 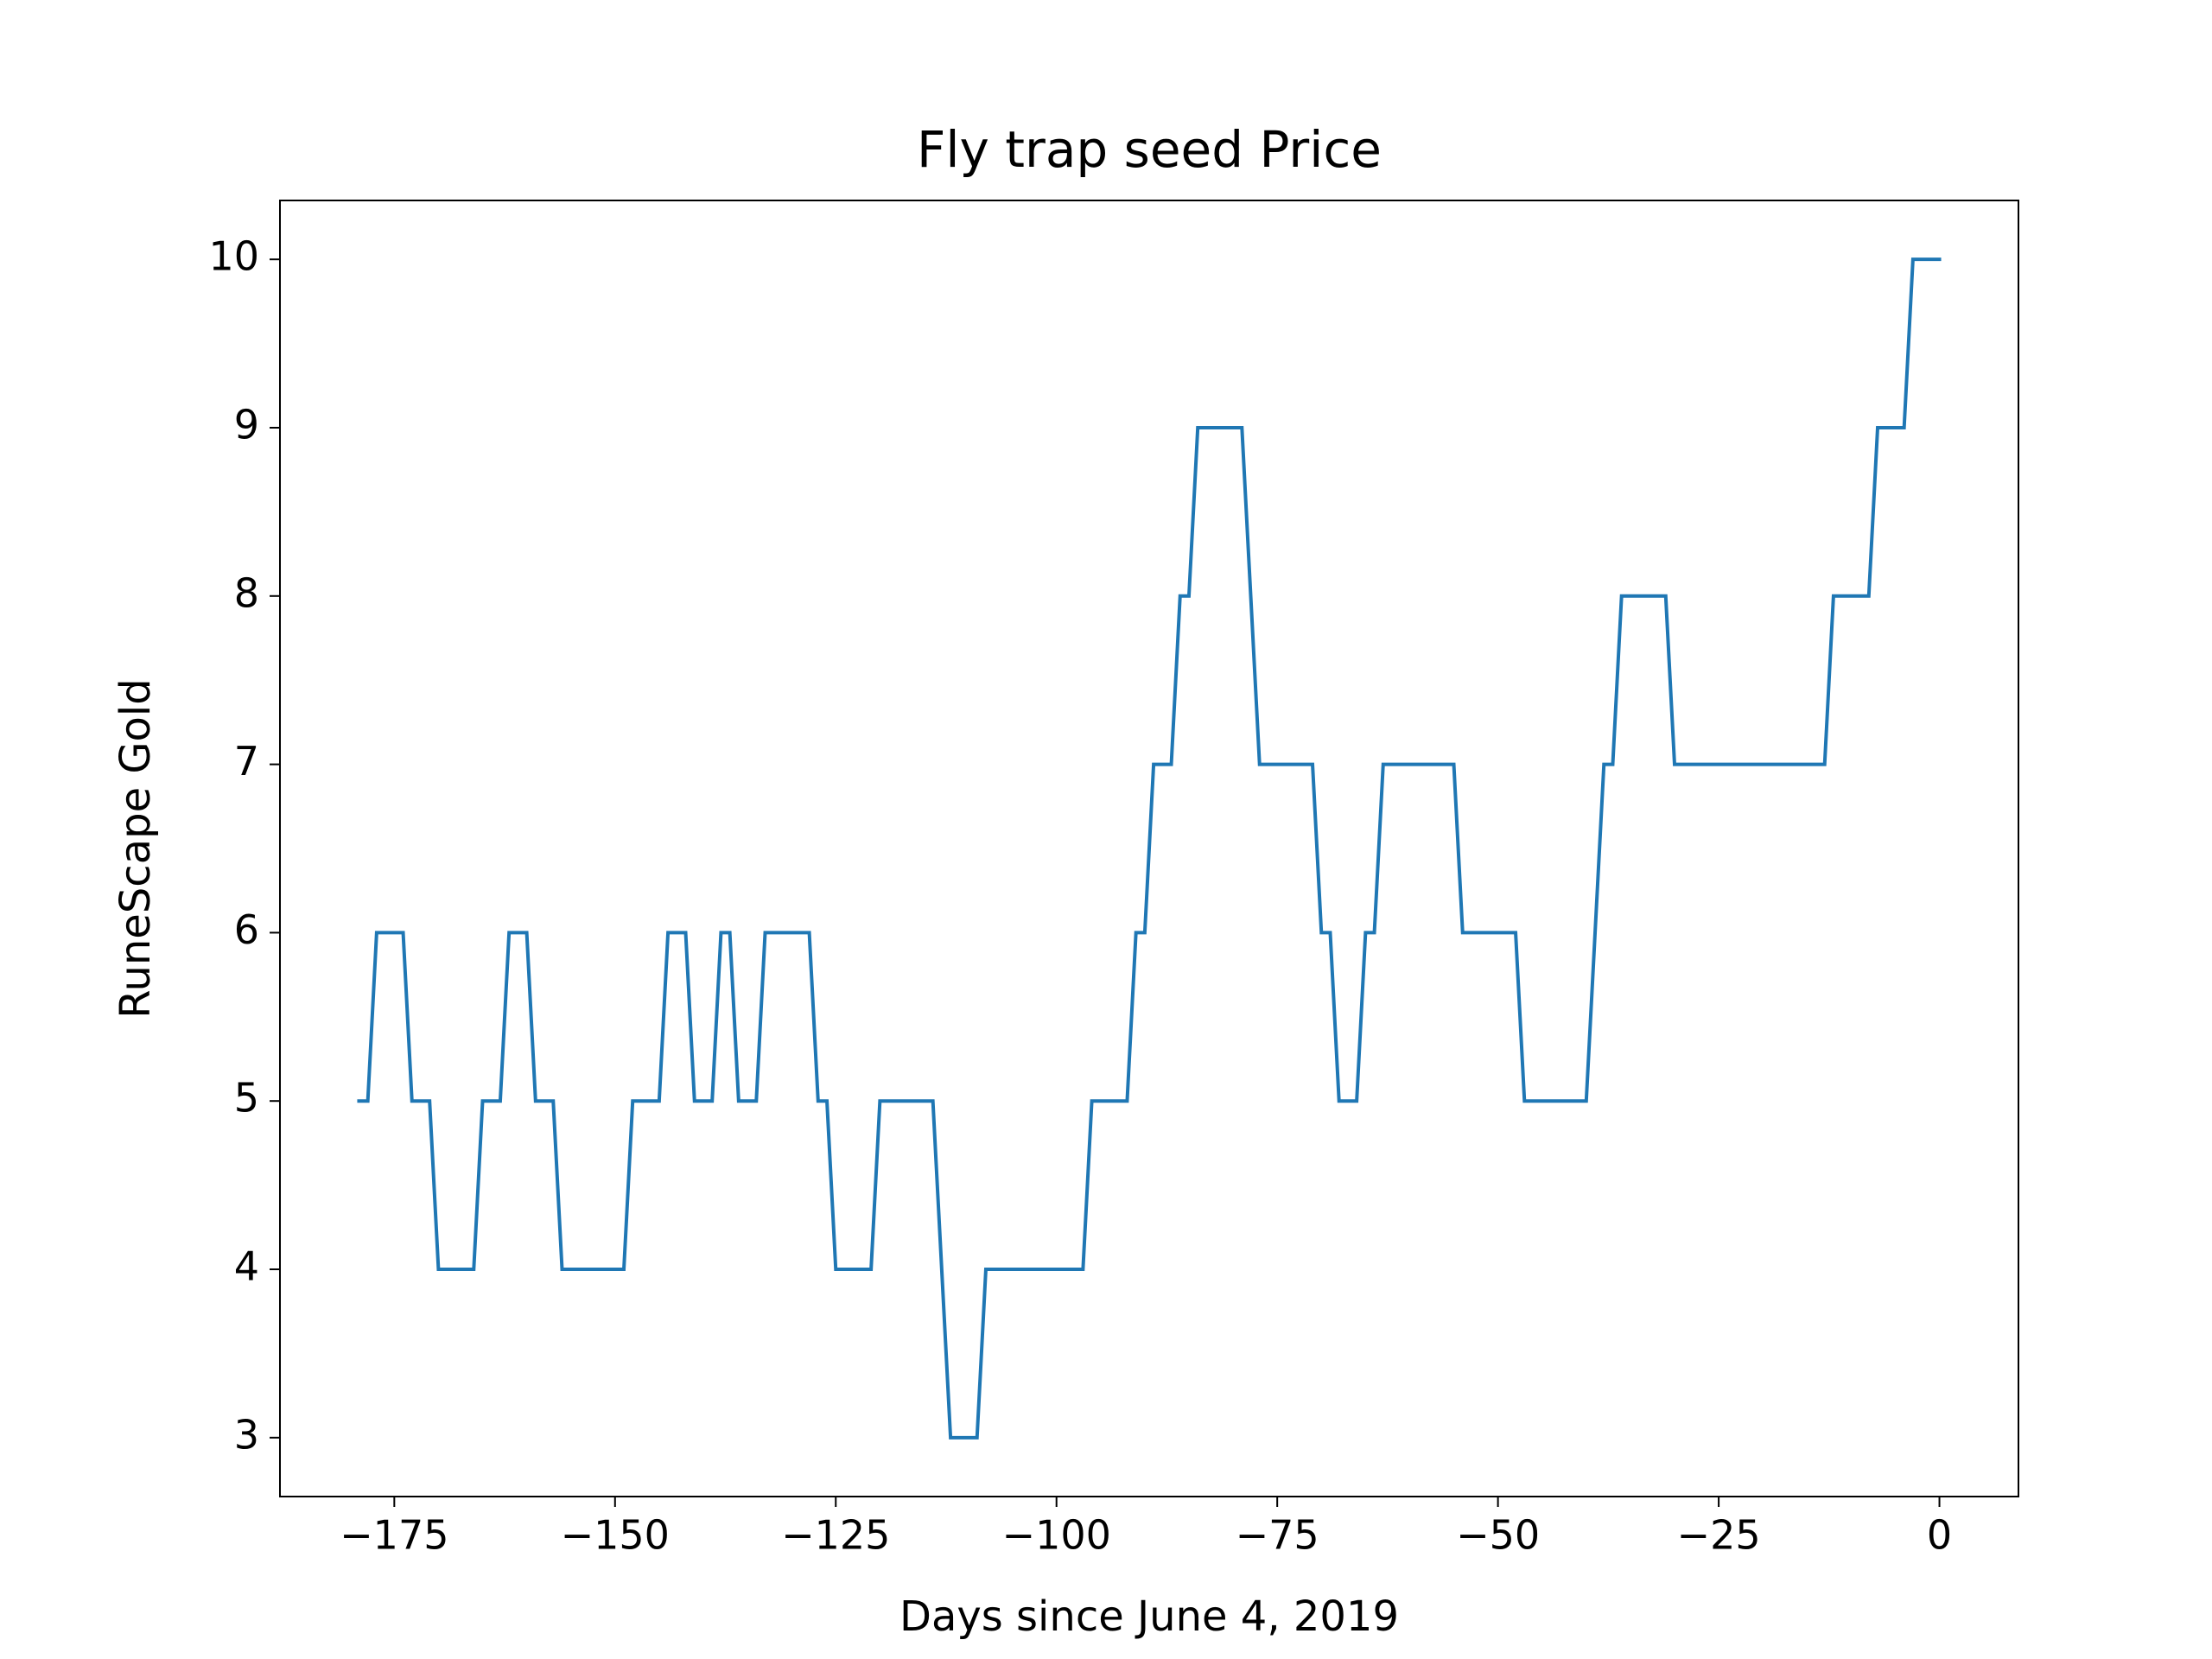 What do you see at coordinates (246, 592) in the screenshot?
I see `y-tick-label: 8` at bounding box center [246, 592].